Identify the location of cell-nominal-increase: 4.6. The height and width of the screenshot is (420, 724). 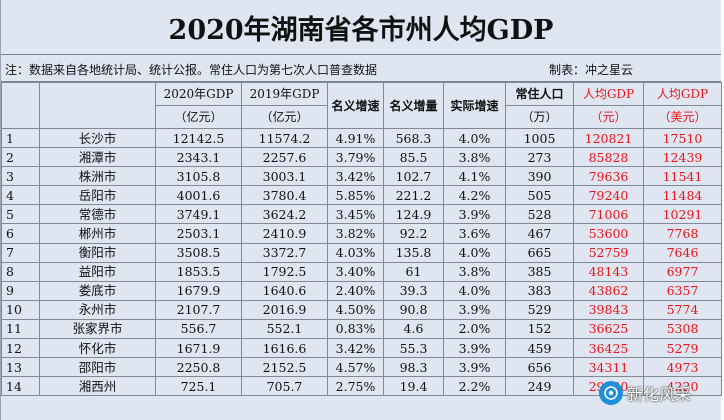
(413, 329).